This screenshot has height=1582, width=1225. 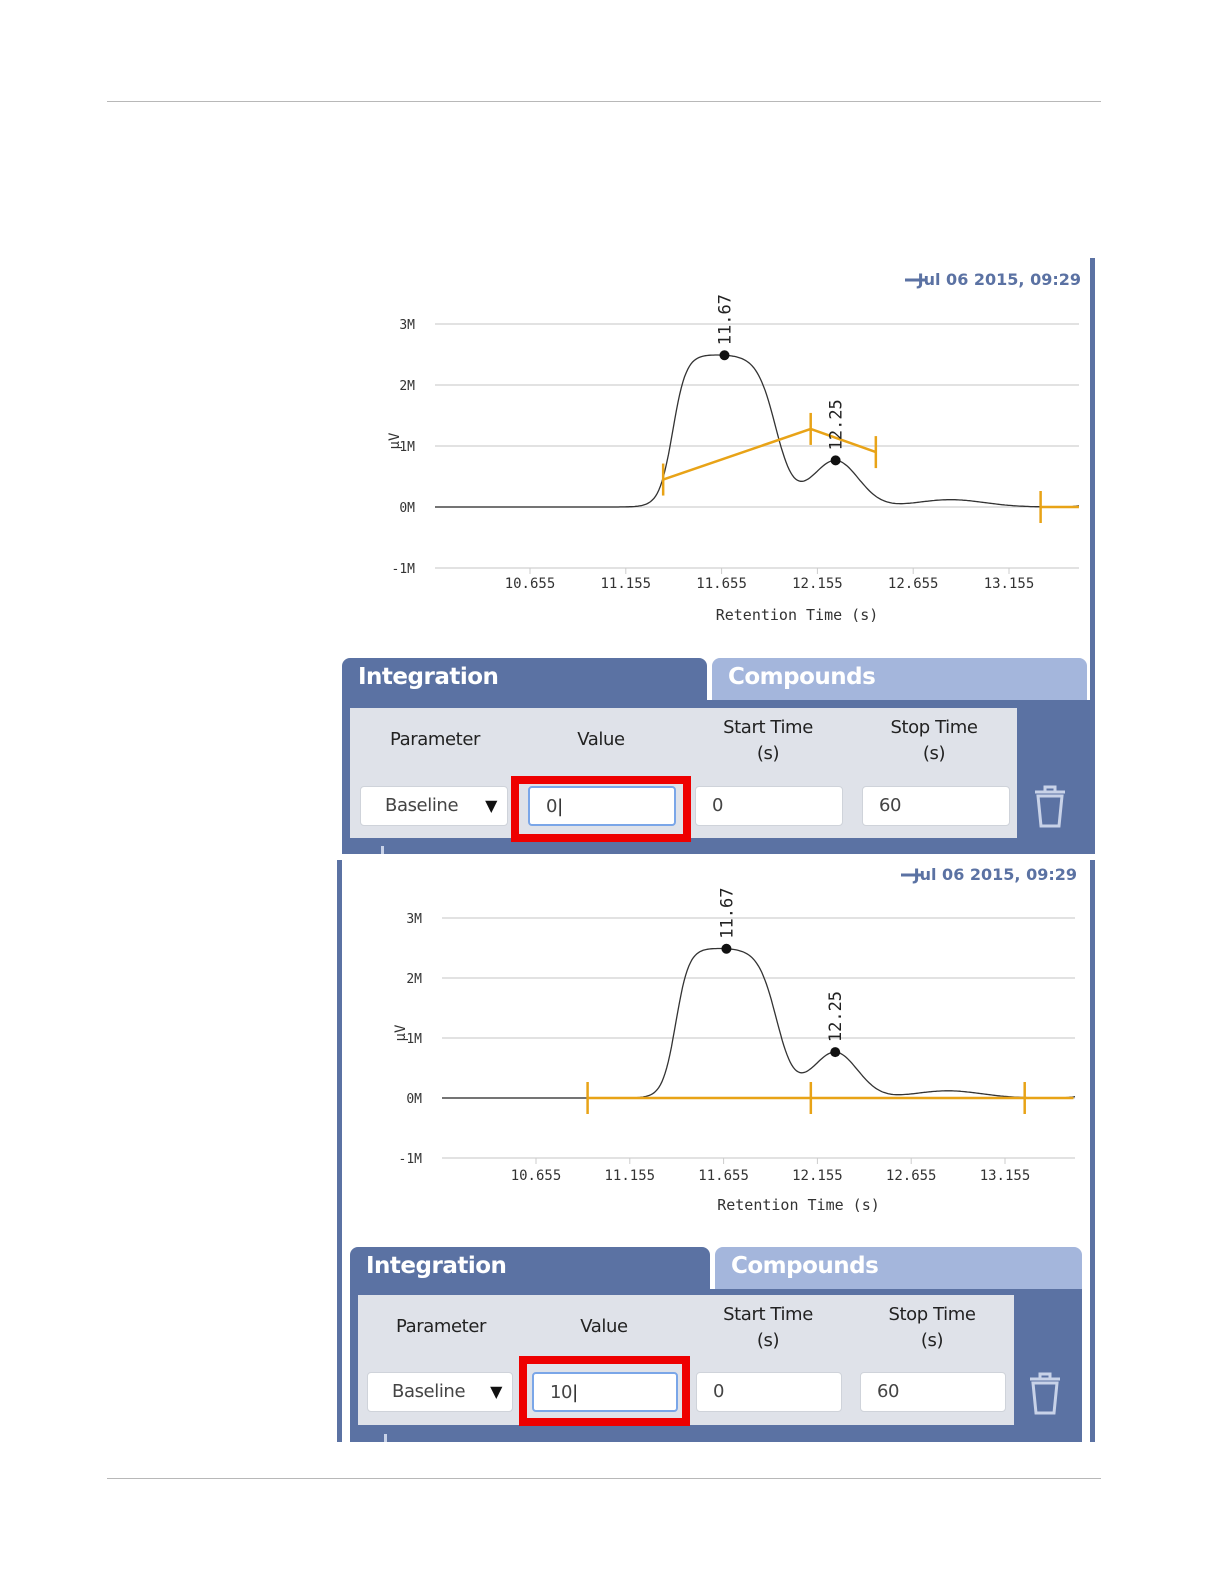 What do you see at coordinates (561, 1392) in the screenshot?
I see `value-input-text: 10` at bounding box center [561, 1392].